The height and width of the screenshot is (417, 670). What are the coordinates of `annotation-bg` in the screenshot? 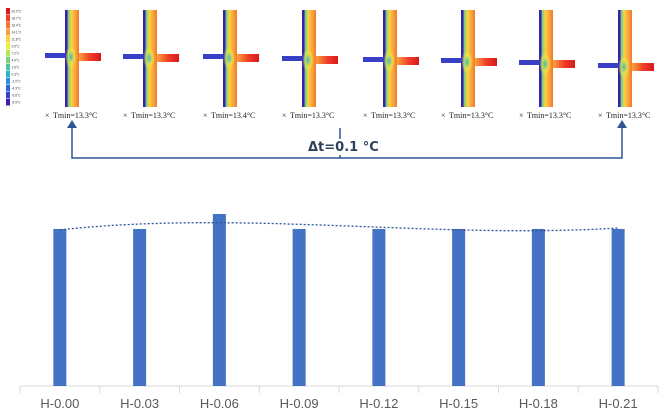 It's located at (346, 147).